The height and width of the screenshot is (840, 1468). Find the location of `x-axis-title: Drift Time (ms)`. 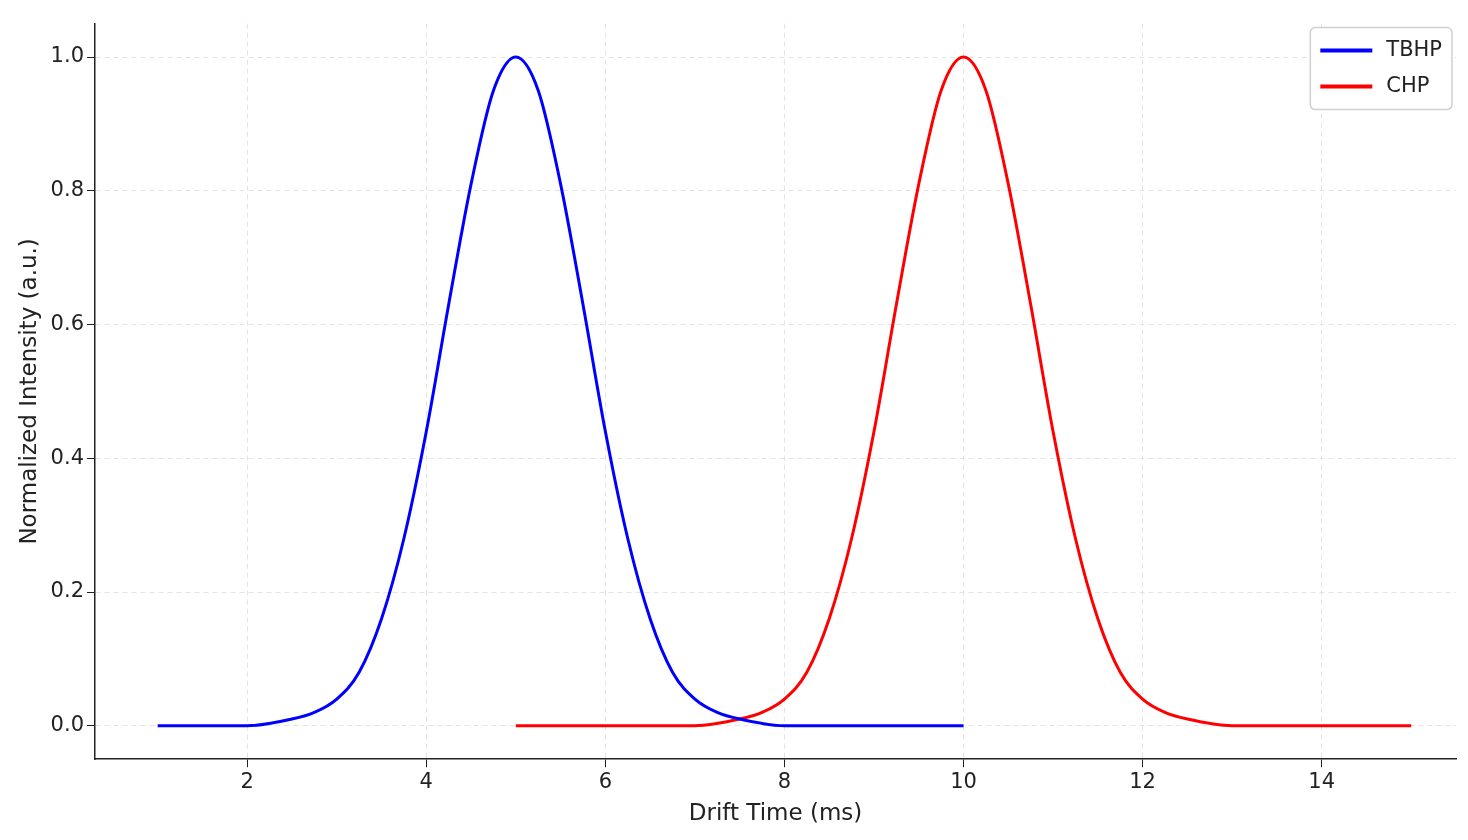

x-axis-title: Drift Time (ms) is located at coordinates (775, 812).